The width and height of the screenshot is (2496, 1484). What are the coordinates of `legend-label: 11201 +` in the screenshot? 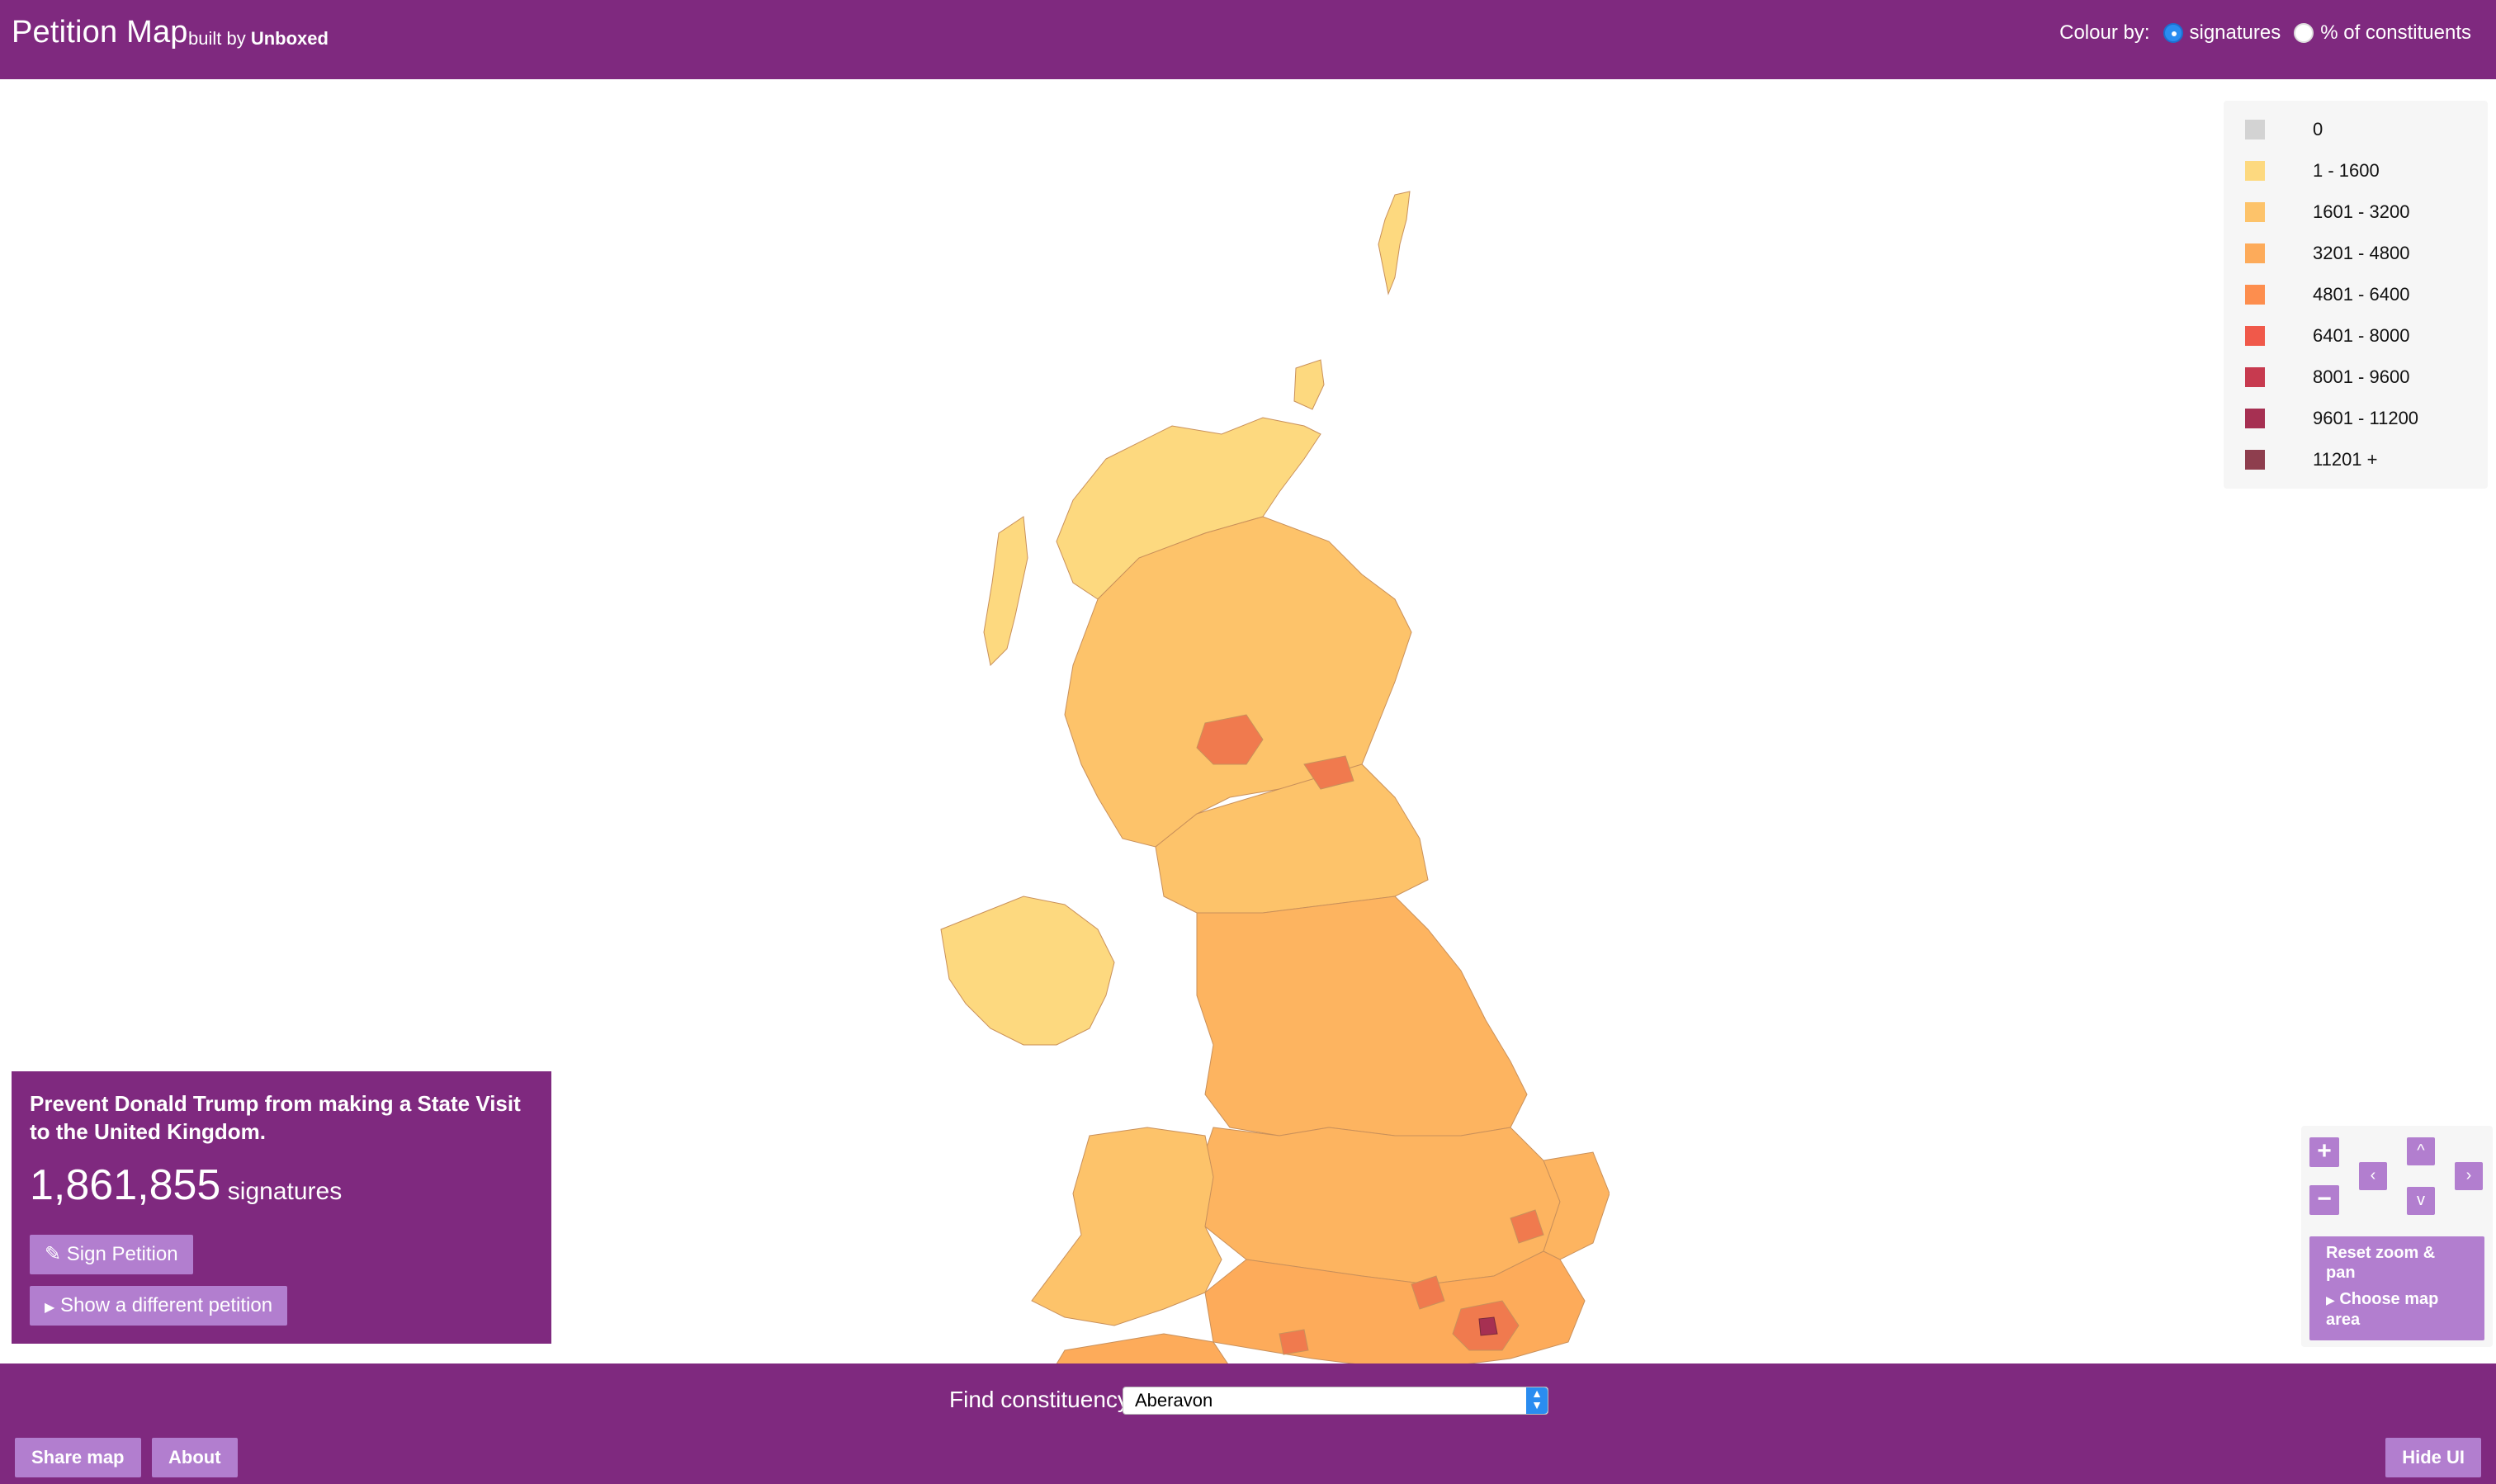 It's located at (2345, 459).